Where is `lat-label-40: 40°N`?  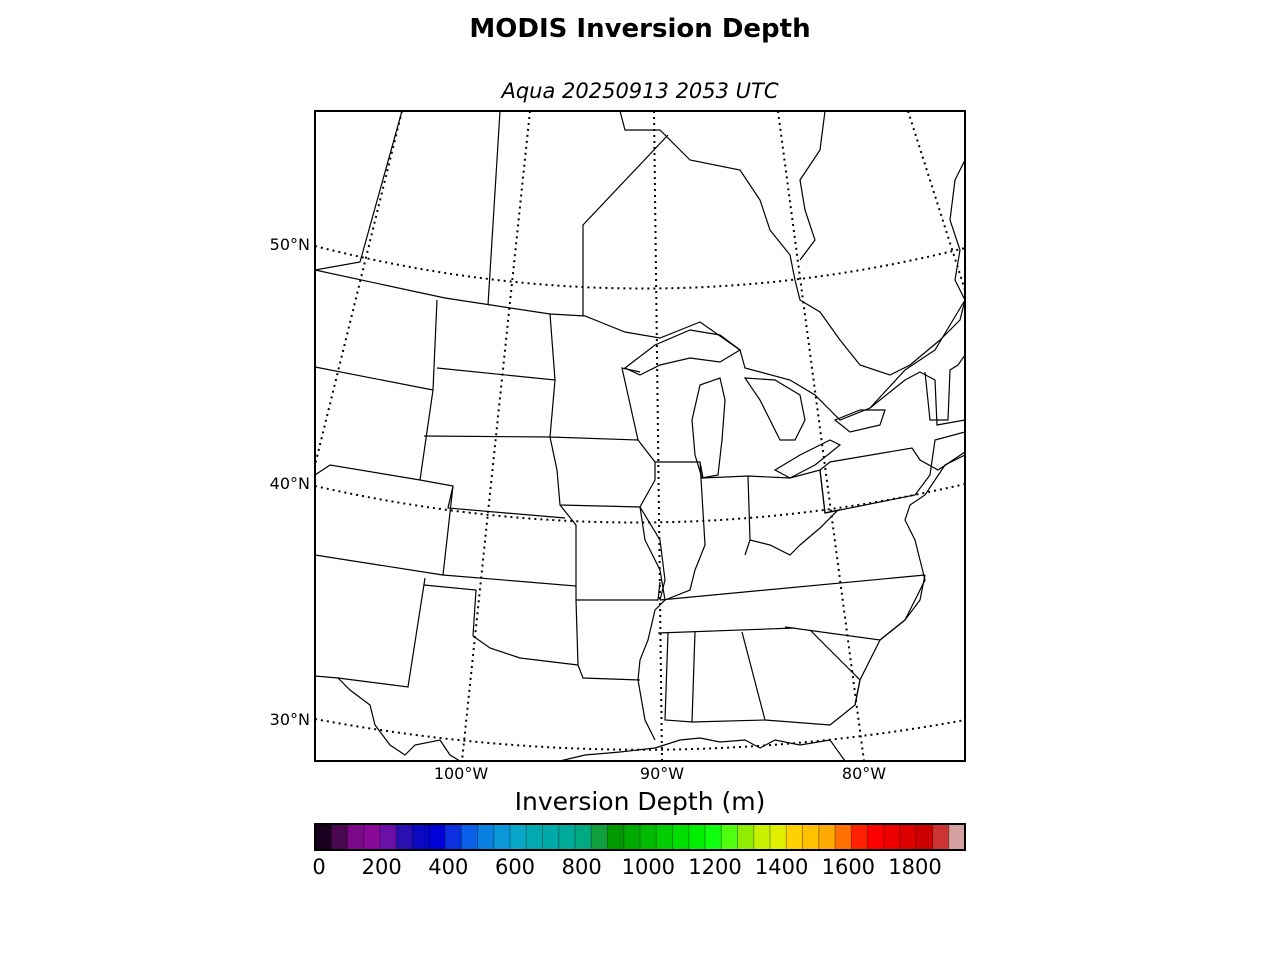 lat-label-40: 40°N is located at coordinates (289, 483).